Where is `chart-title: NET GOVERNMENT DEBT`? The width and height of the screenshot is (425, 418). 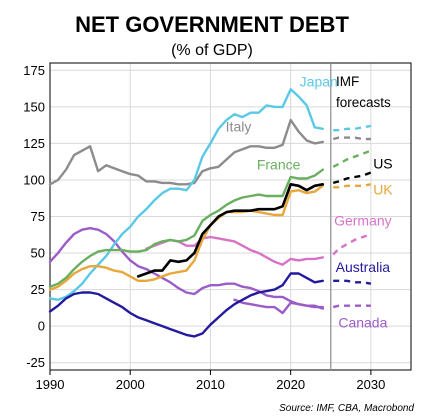 chart-title: NET GOVERNMENT DEBT is located at coordinates (212, 24).